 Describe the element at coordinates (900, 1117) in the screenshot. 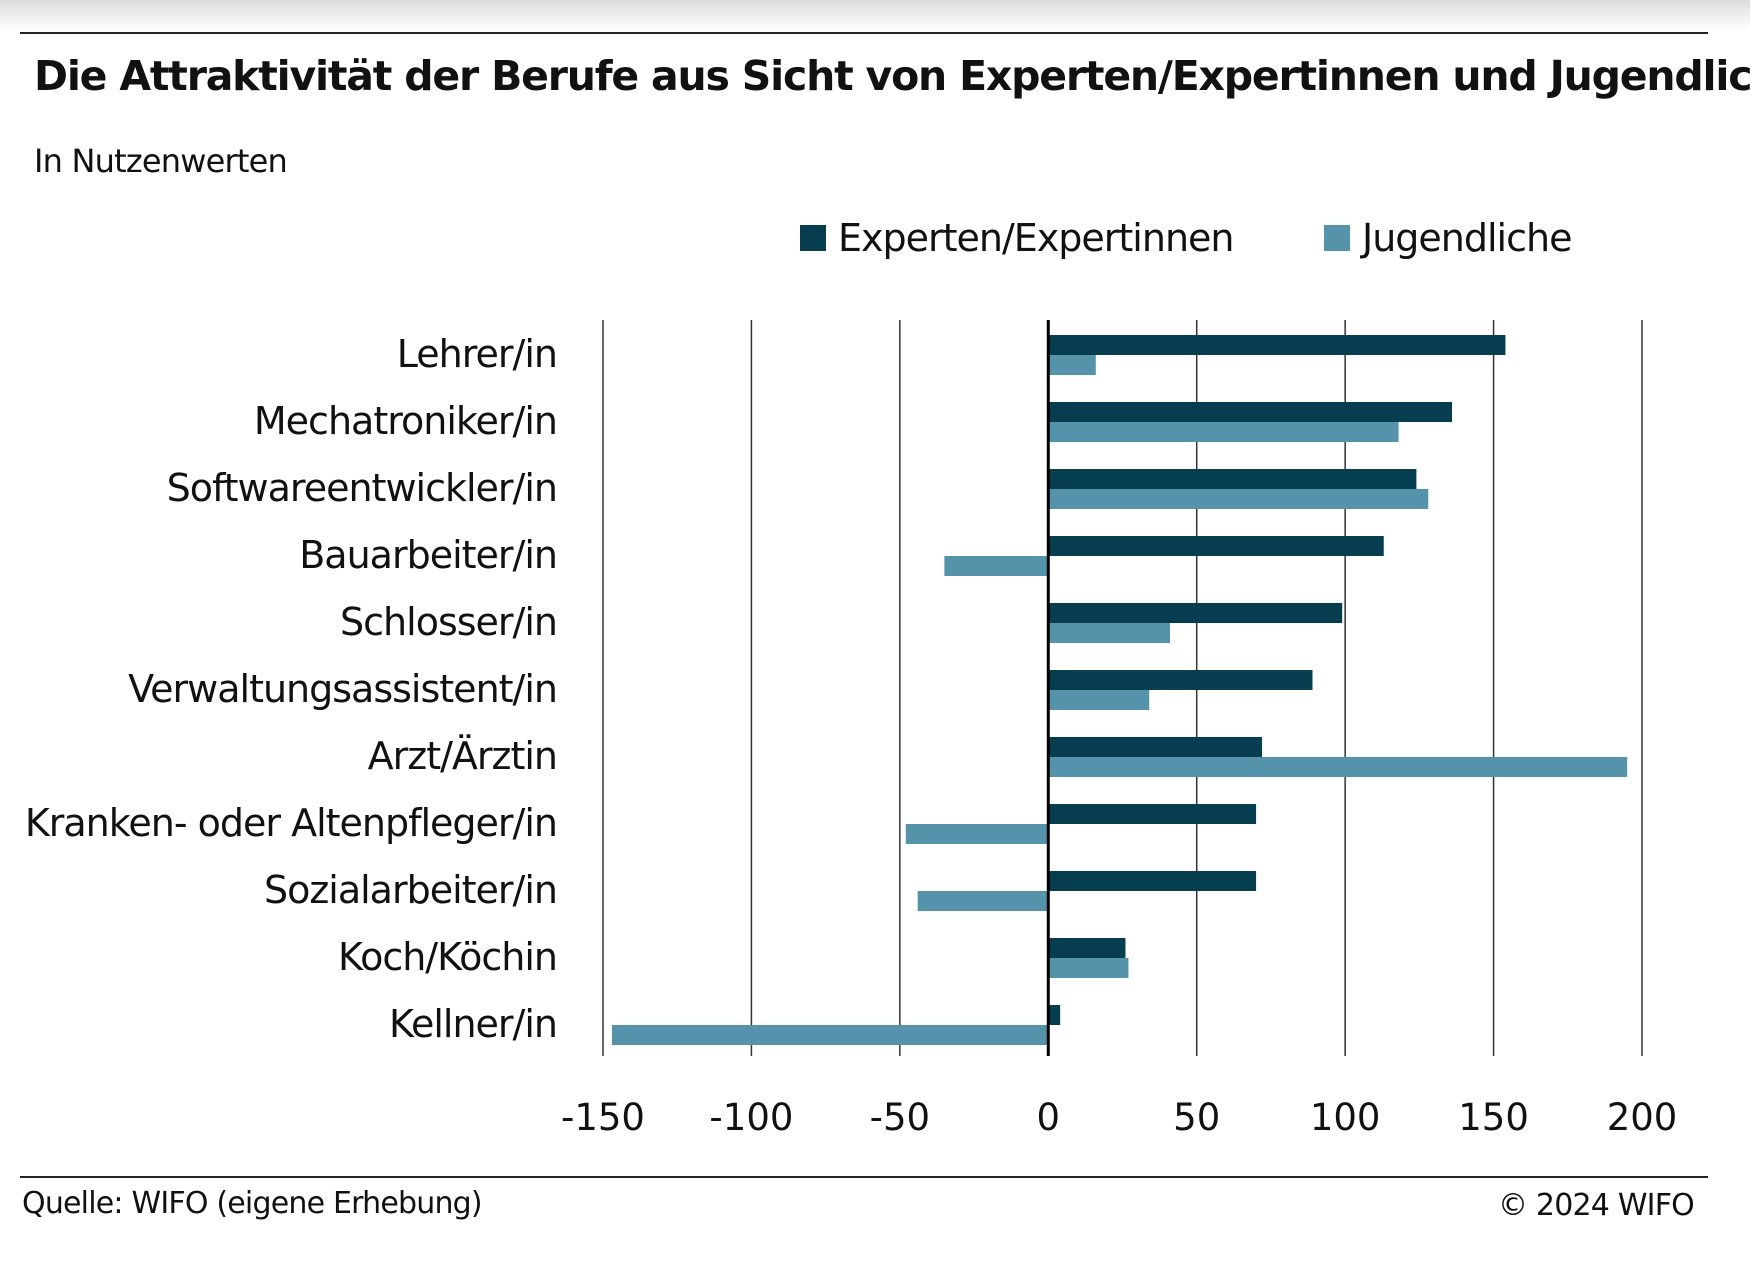

I see `x-tick-label: -50` at that location.